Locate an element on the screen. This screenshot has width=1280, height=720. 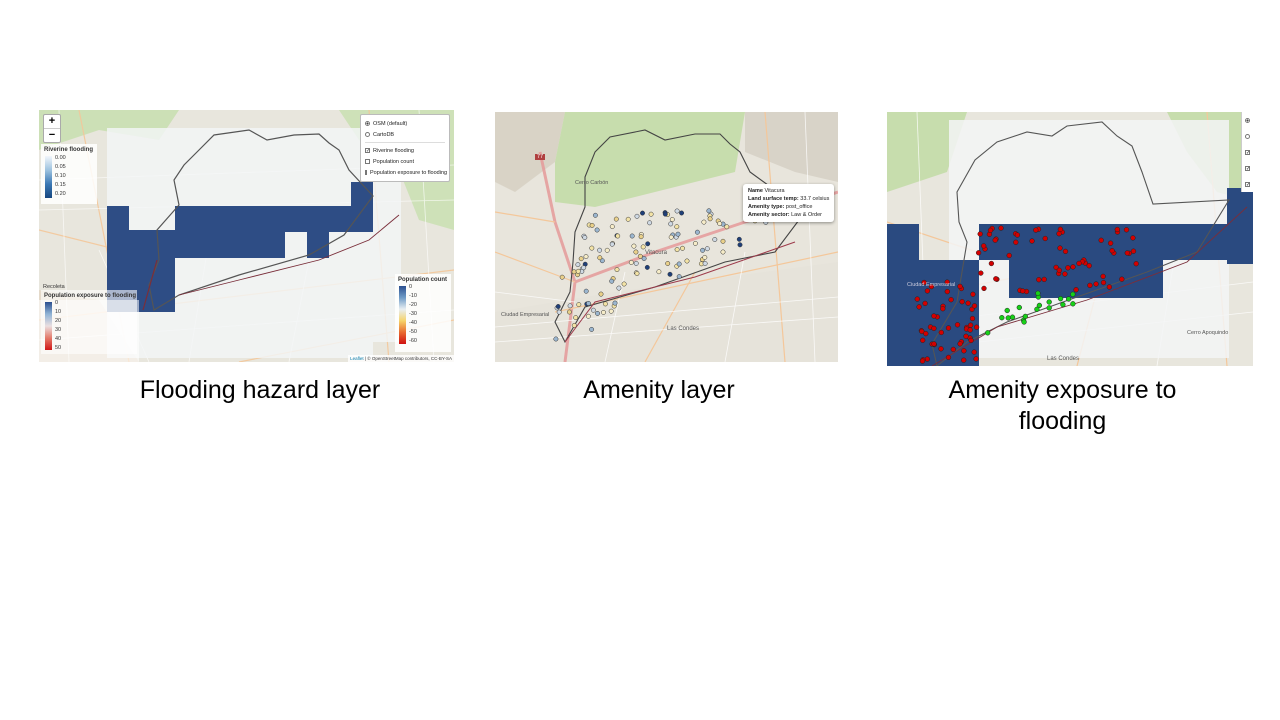
layer-cartodb: CartoDB is located at coordinates (405, 134).